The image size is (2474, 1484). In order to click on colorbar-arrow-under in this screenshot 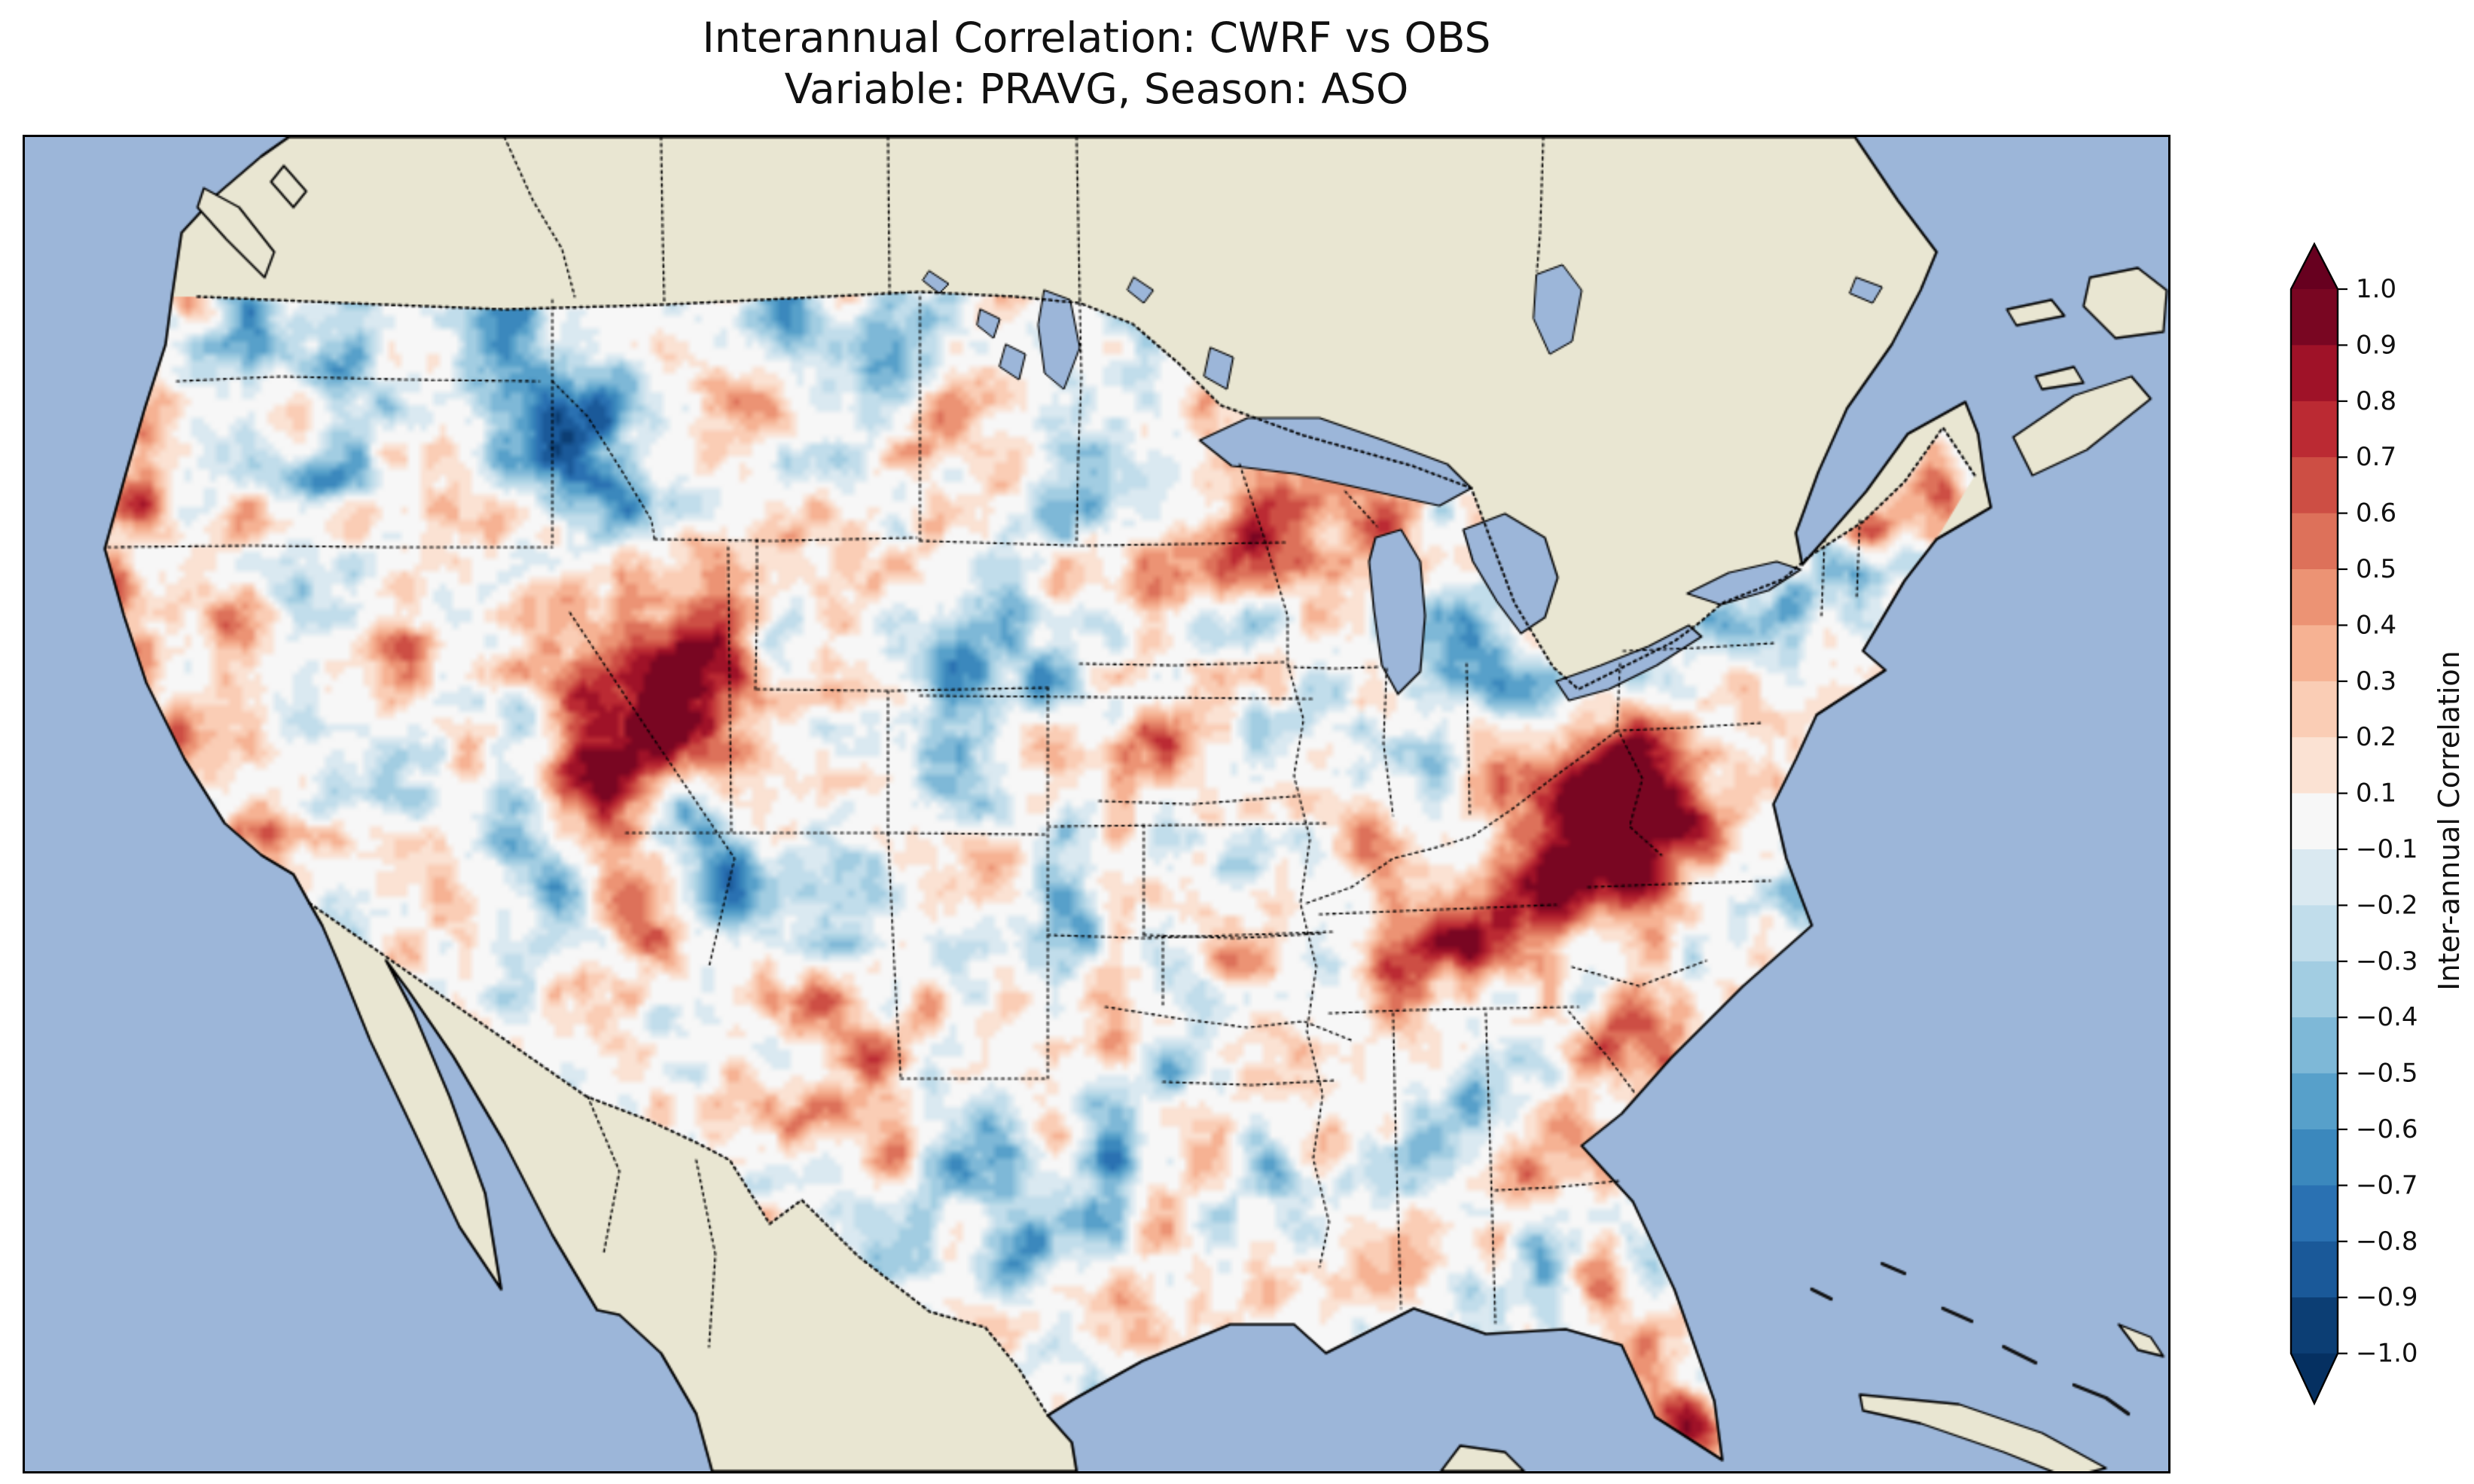, I will do `click(2314, 1378)`.